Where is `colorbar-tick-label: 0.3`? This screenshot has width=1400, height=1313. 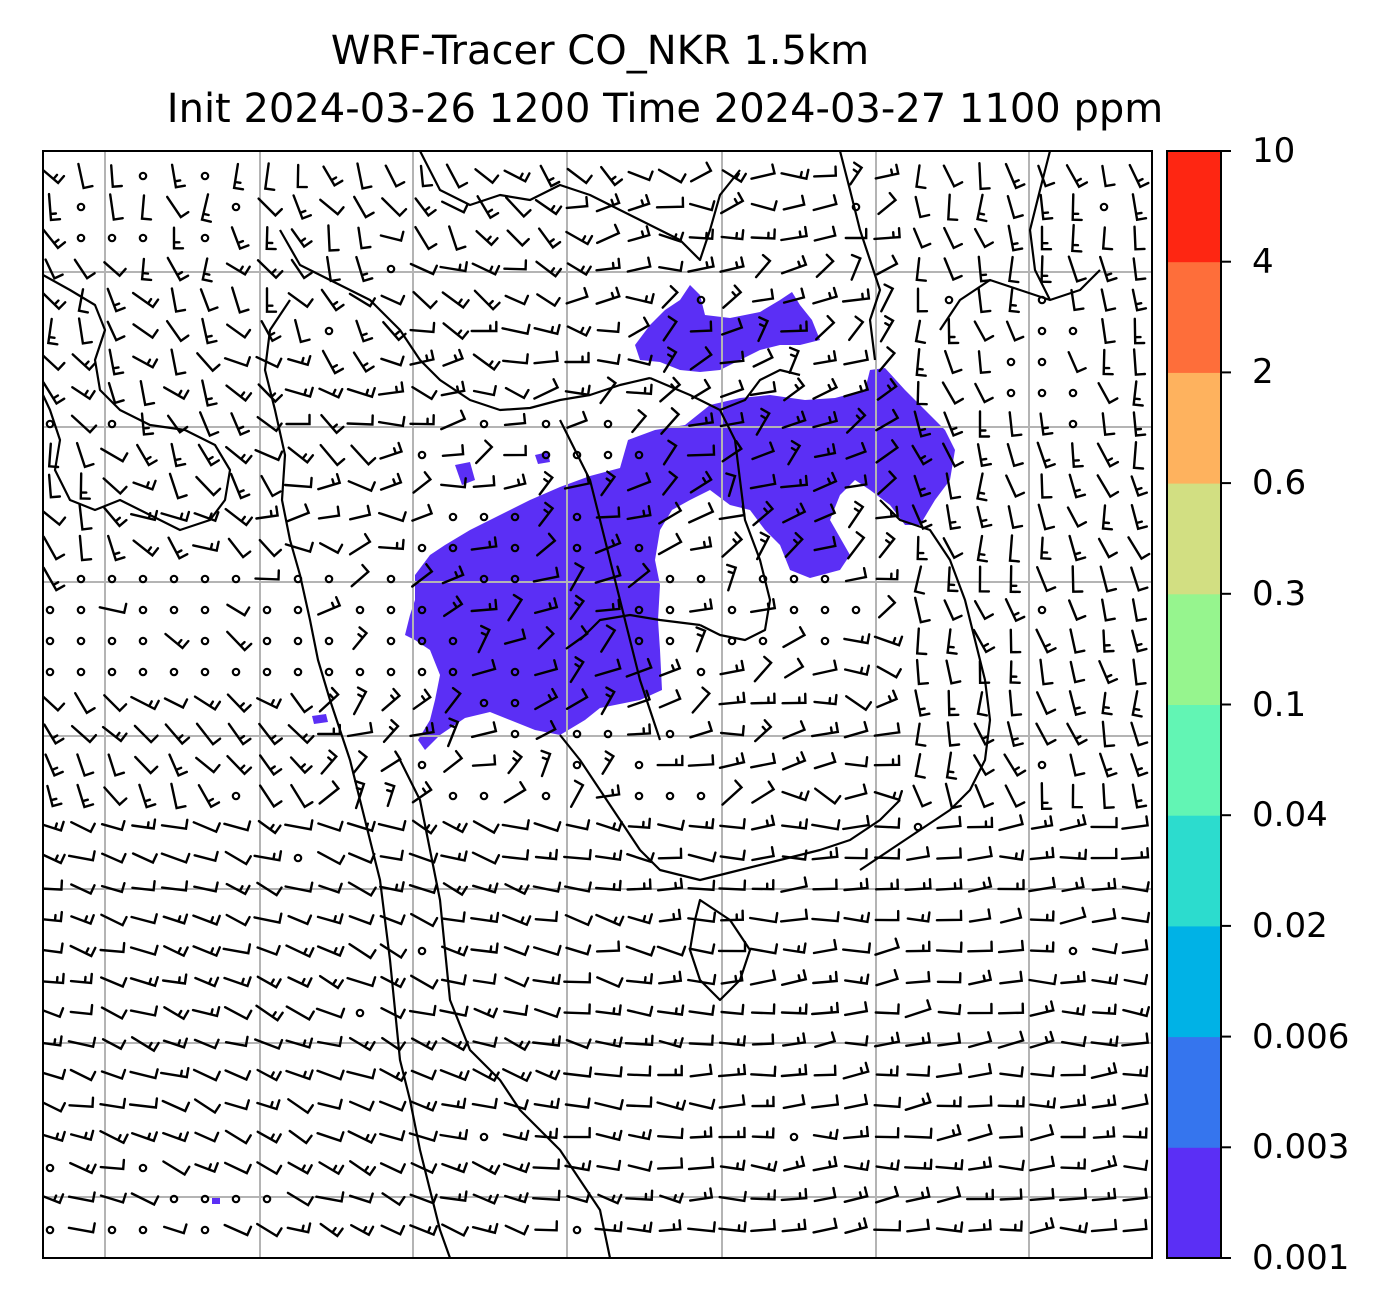
colorbar-tick-label: 0.3 is located at coordinates (1279, 593).